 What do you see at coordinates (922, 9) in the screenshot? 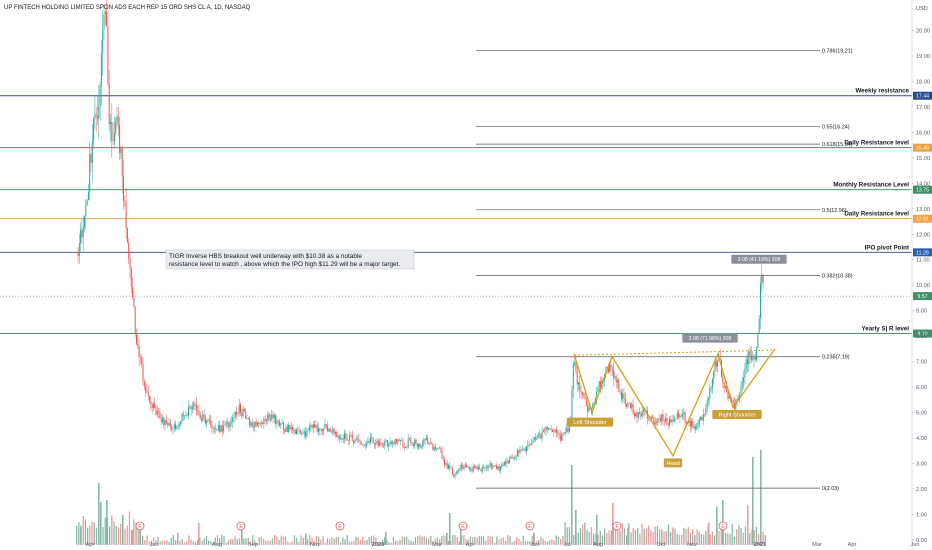
I see `currency-label: USD` at bounding box center [922, 9].